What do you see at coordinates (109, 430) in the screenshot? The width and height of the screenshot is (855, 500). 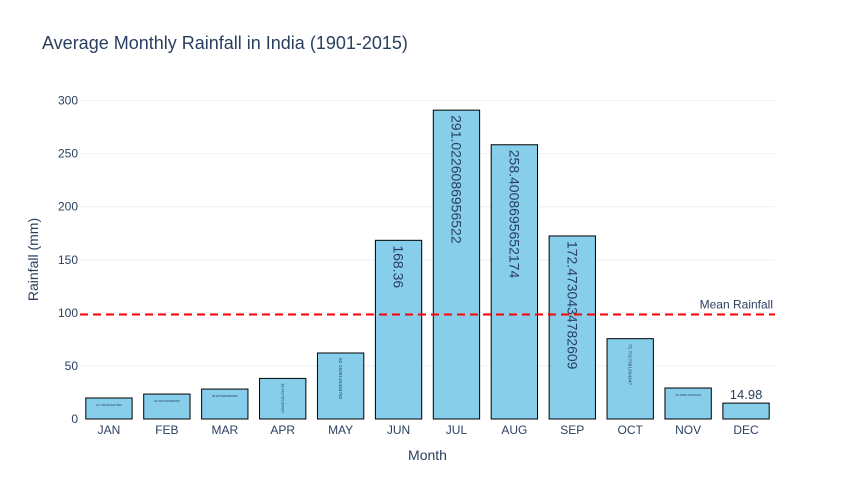 I see `x-tick-label: JAN` at bounding box center [109, 430].